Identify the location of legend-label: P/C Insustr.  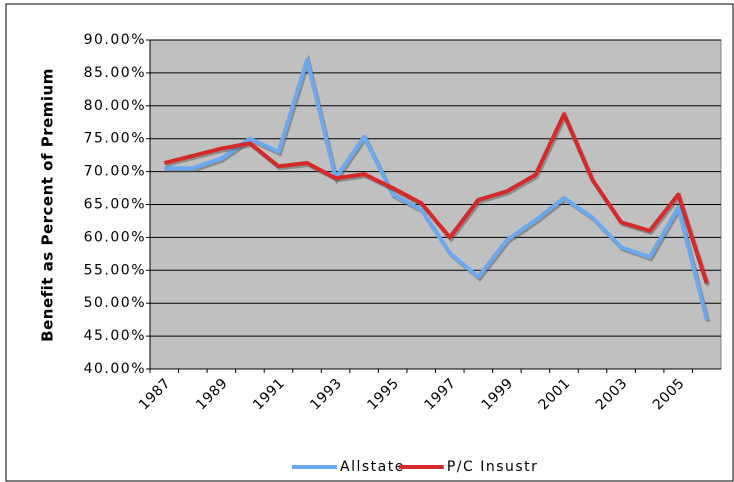
(493, 467).